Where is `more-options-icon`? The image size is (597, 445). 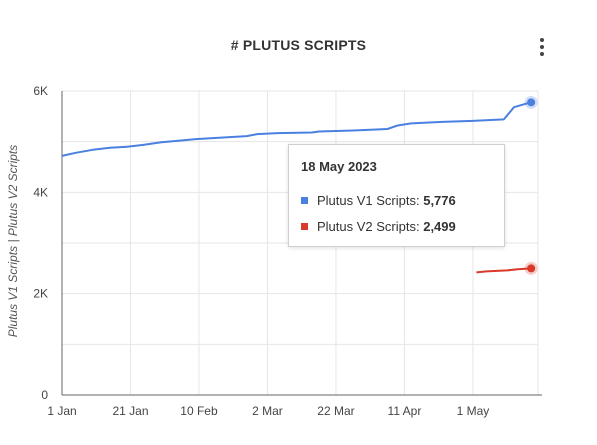
more-options-icon is located at coordinates (542, 47).